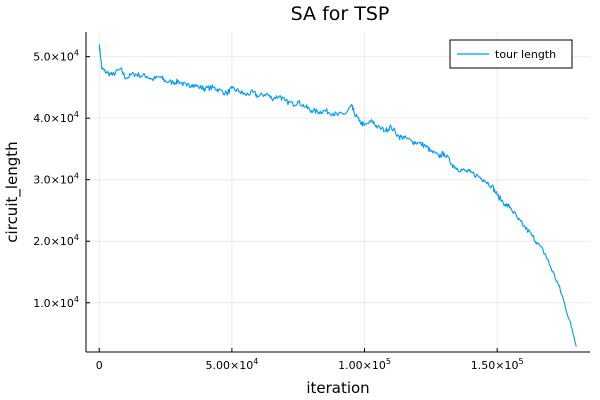 This screenshot has width=600, height=400. I want to click on x-tick-label: 0, so click(99, 365).